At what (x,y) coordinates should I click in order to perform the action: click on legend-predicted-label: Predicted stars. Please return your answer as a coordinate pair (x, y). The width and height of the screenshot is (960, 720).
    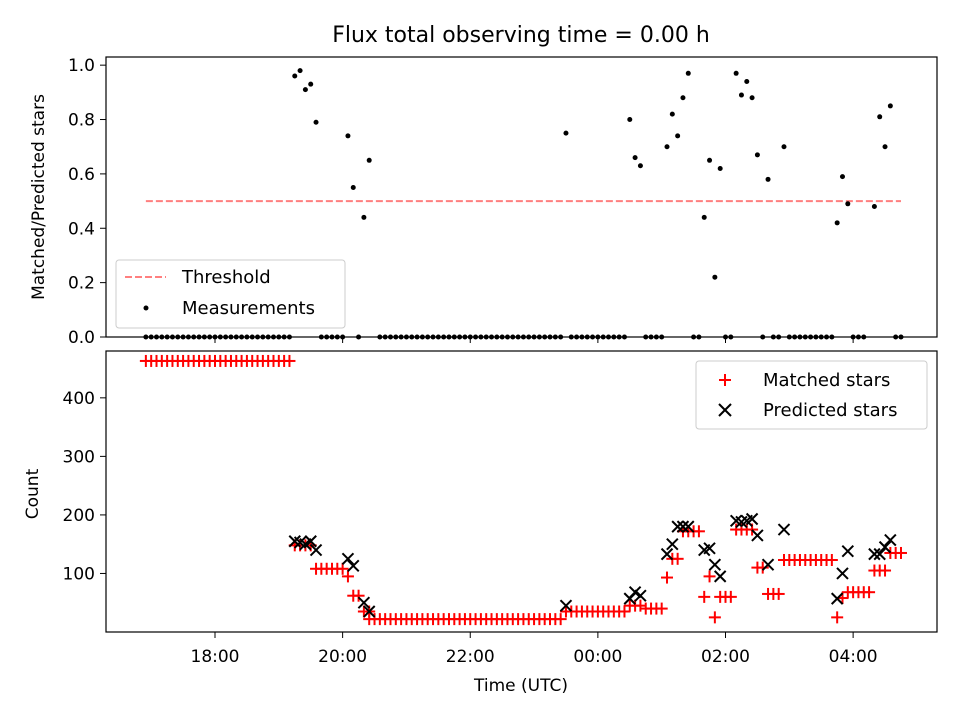
    Looking at the image, I should click on (830, 410).